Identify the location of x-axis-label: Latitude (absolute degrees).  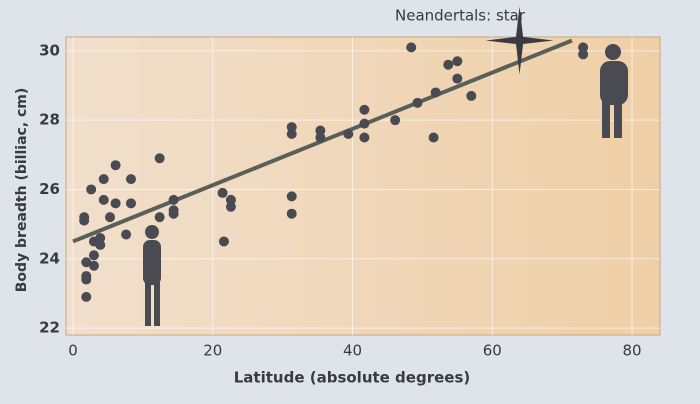
(352, 378).